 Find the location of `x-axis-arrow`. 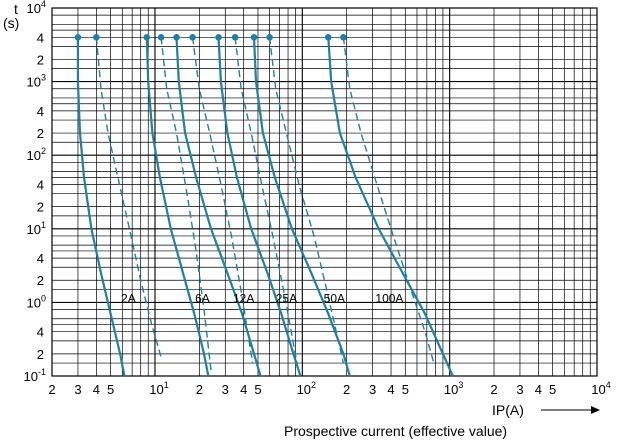

x-axis-arrow is located at coordinates (570, 410).